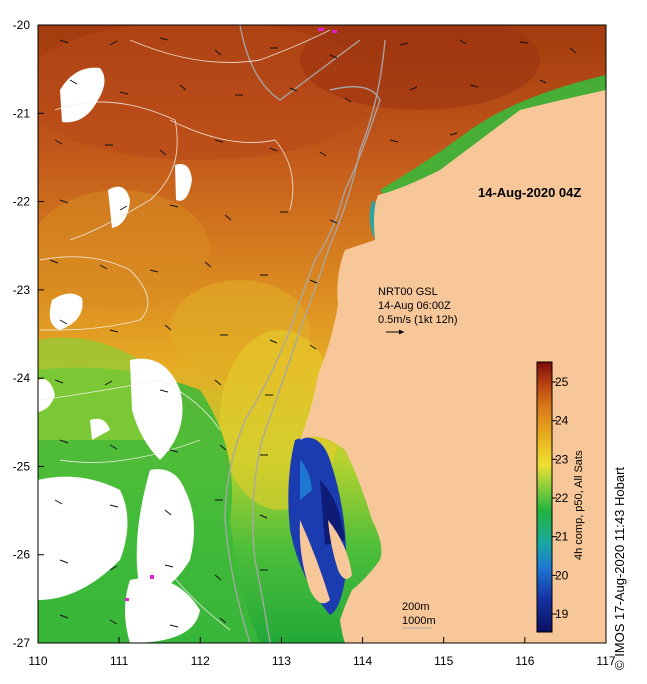 This screenshot has width=647, height=684. What do you see at coordinates (322, 652) in the screenshot?
I see `x-axis: 110 111 112 113 114 115 116 117` at bounding box center [322, 652].